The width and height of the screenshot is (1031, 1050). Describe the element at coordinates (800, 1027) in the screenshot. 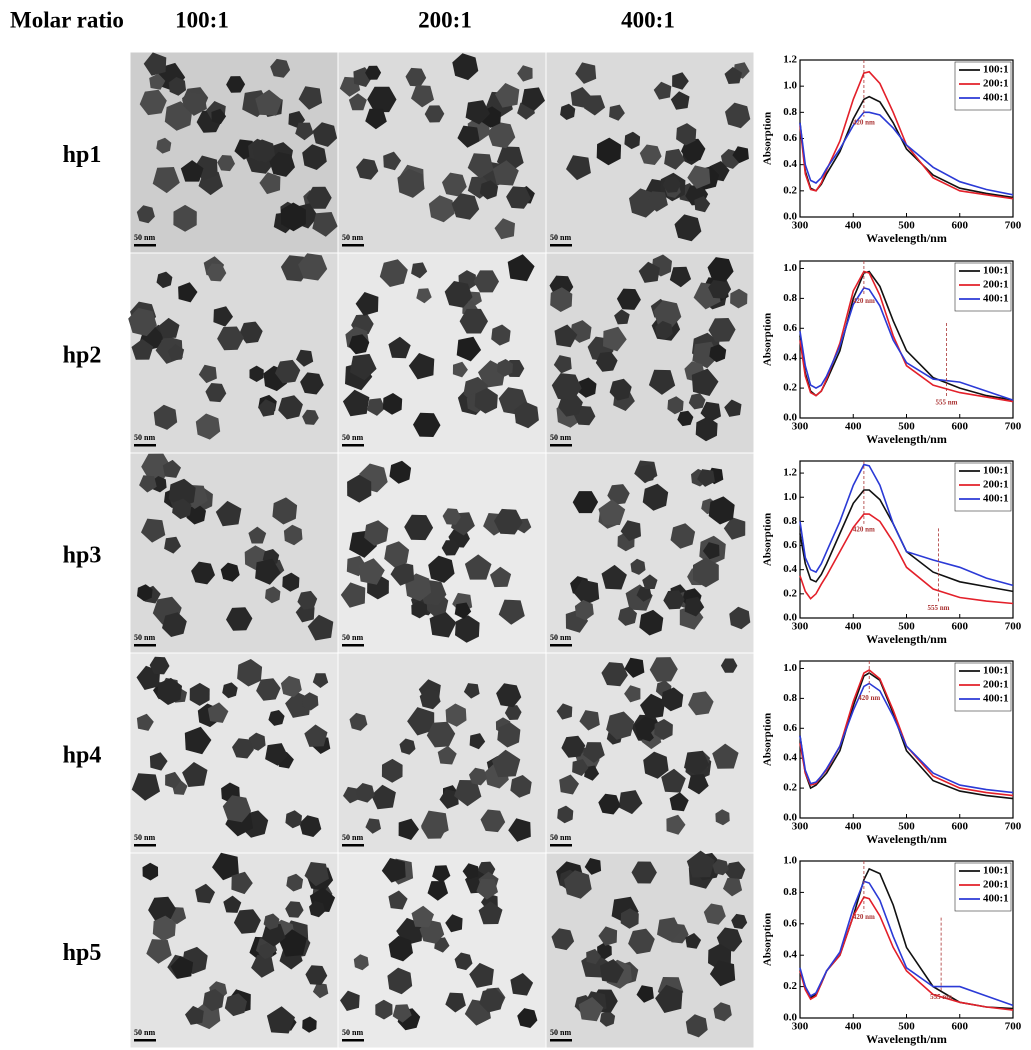

I see `x-tick-label: 300` at that location.